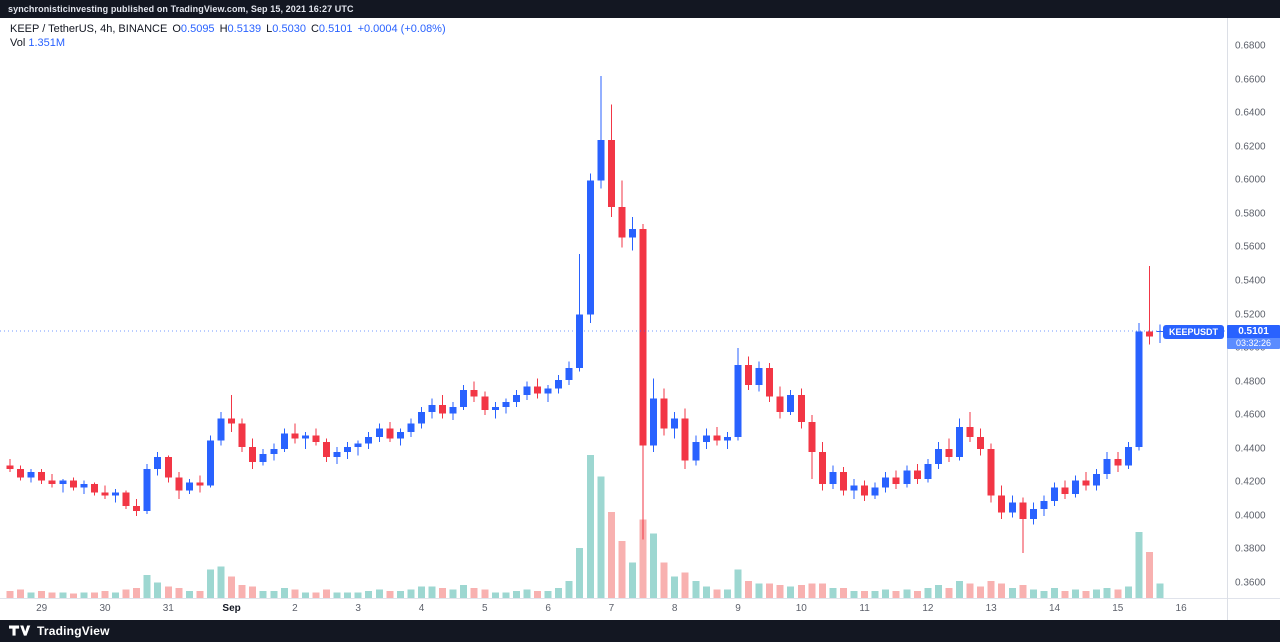  Describe the element at coordinates (1250, 516) in the screenshot. I see `price-axis-label: 0.4000` at that location.